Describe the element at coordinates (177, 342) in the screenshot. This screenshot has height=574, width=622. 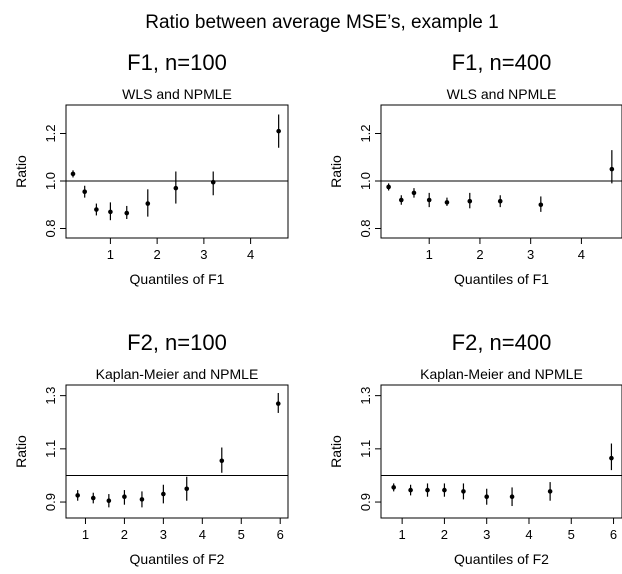
I see `panel-heading: F2, n=100` at that location.